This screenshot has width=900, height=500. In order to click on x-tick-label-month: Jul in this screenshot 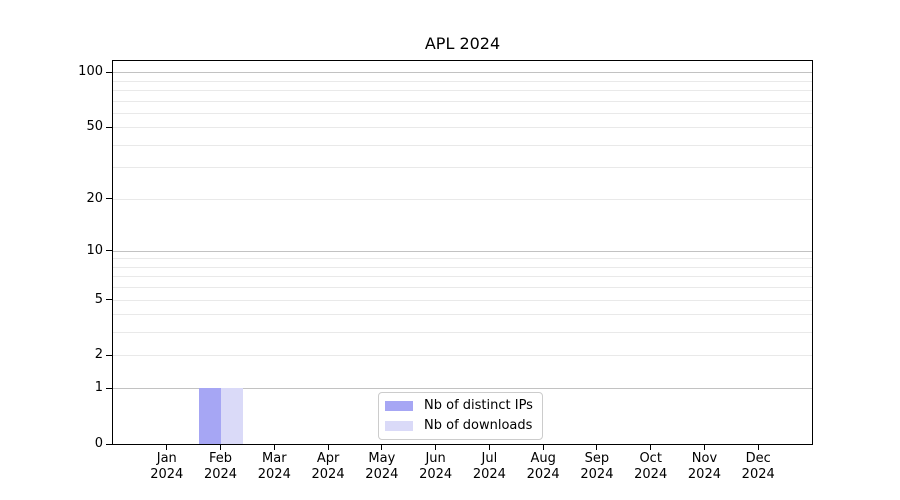, I will do `click(489, 458)`.